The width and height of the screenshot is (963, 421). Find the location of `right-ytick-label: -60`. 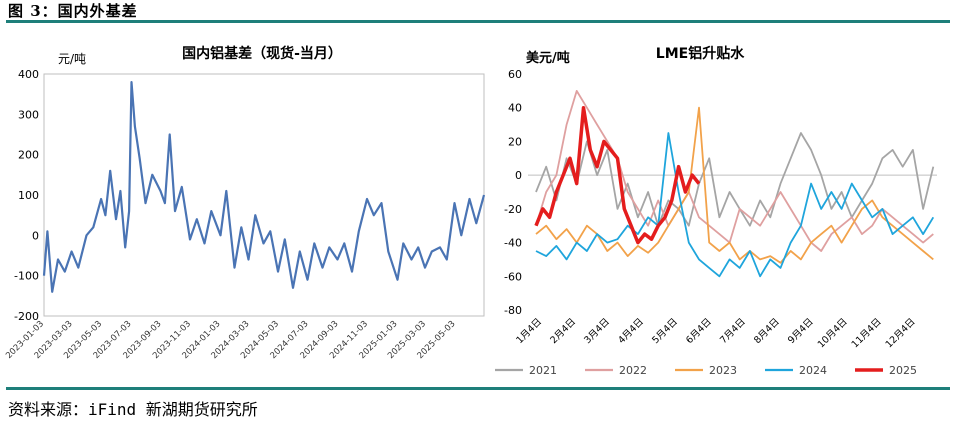

right-ytick-label: -60 is located at coordinates (513, 276).